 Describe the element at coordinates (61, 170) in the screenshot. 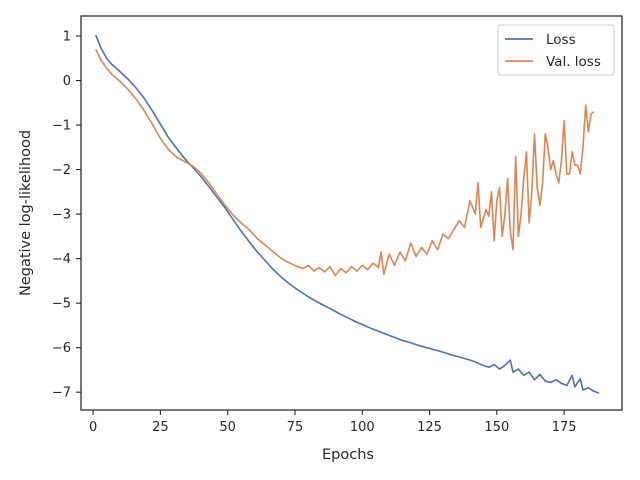

I see `y-tick-label: −2` at that location.